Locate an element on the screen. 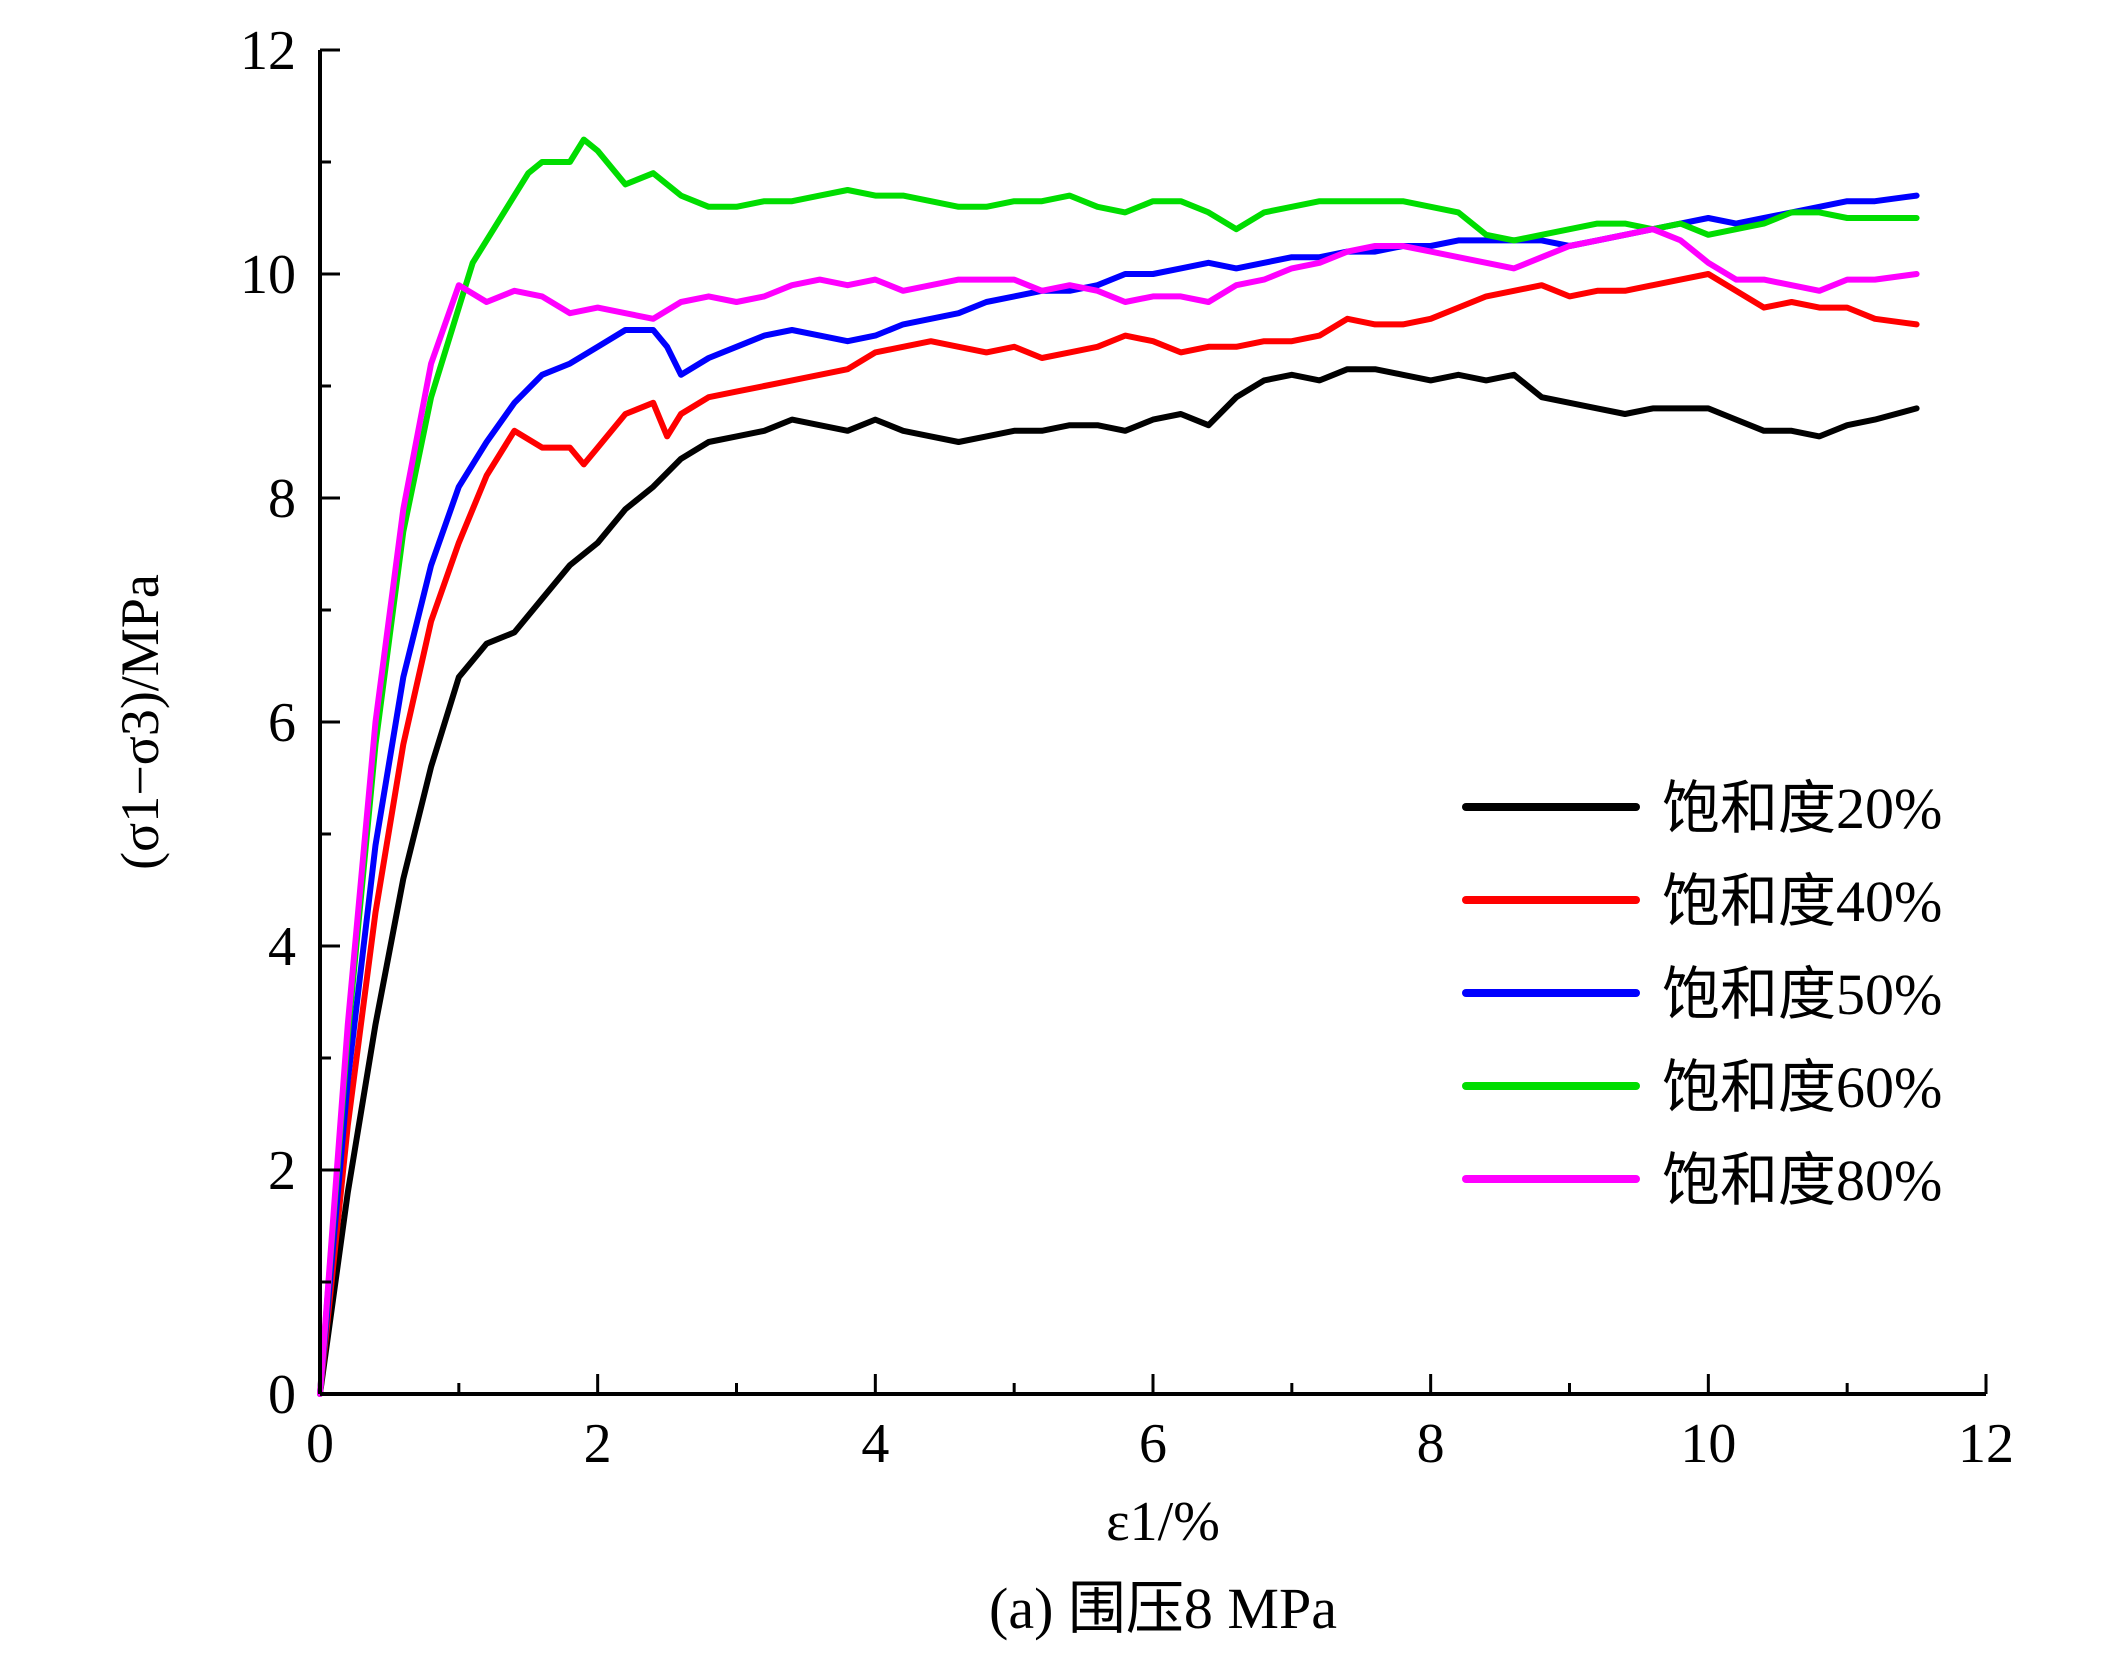 This screenshot has width=2126, height=1654. legend-label-1: 饱和度40% is located at coordinates (1802, 901).